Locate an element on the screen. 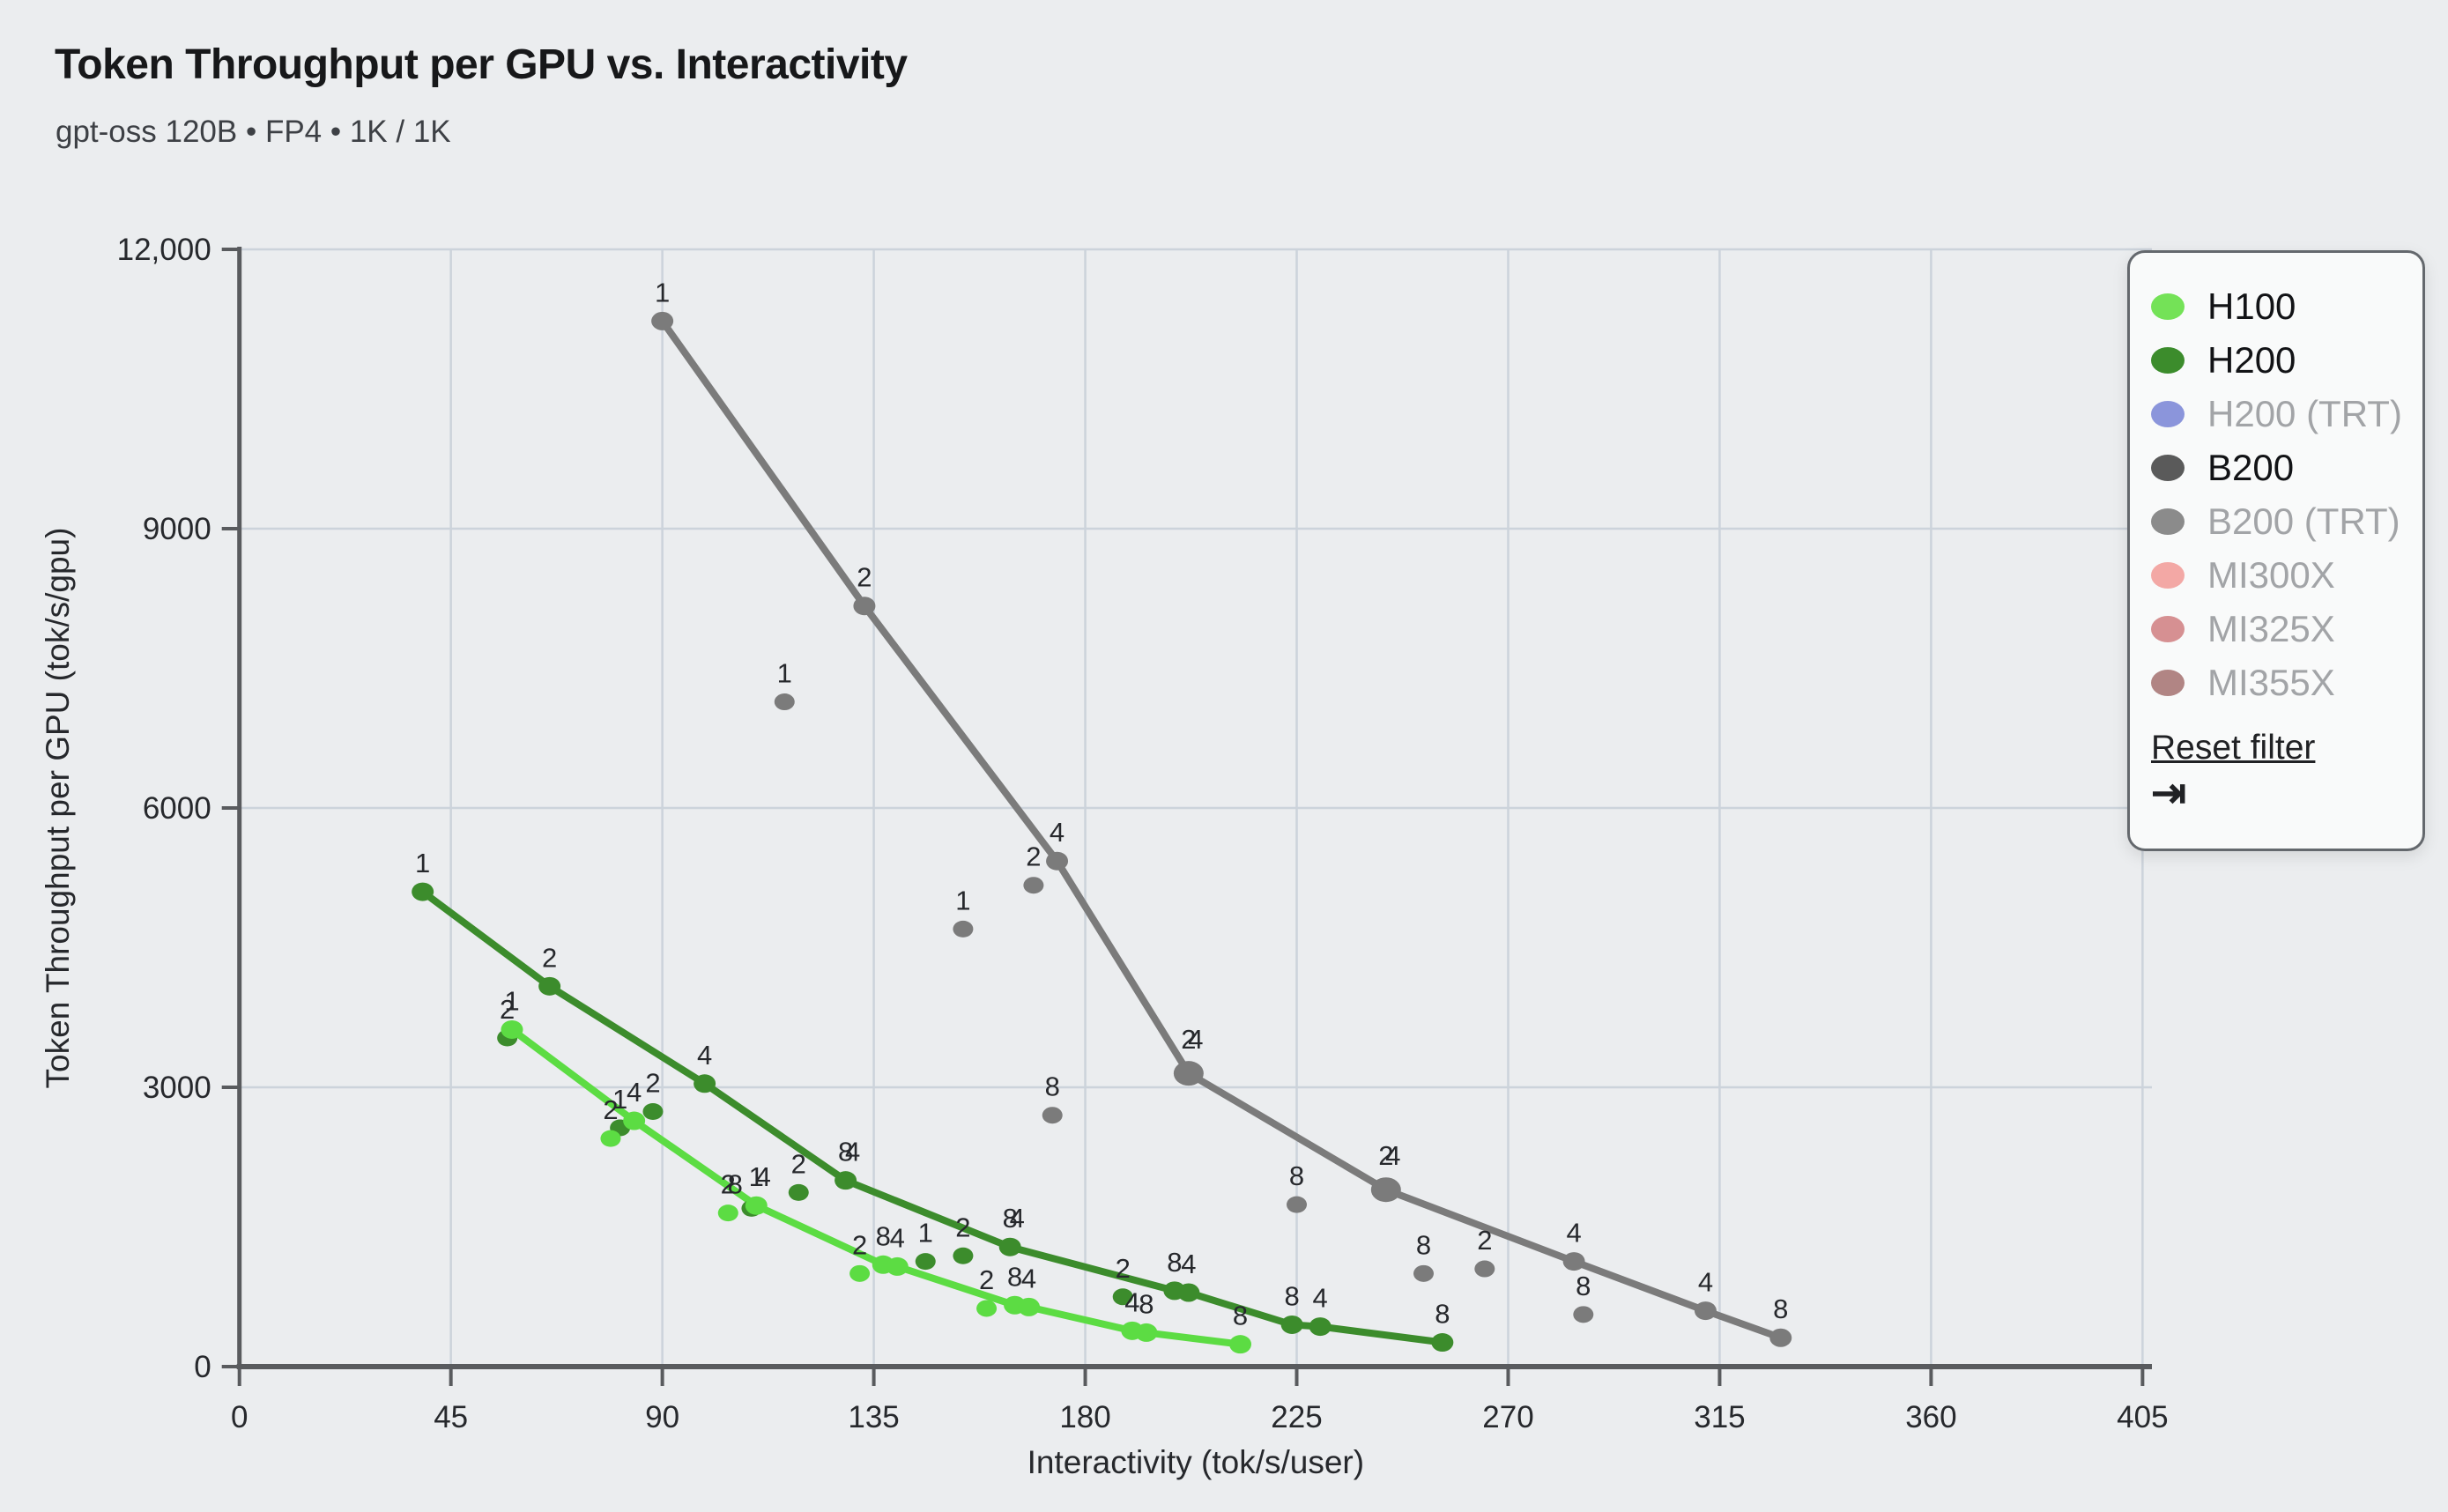  reset-filter-link: Reset filter is located at coordinates (2233, 748).